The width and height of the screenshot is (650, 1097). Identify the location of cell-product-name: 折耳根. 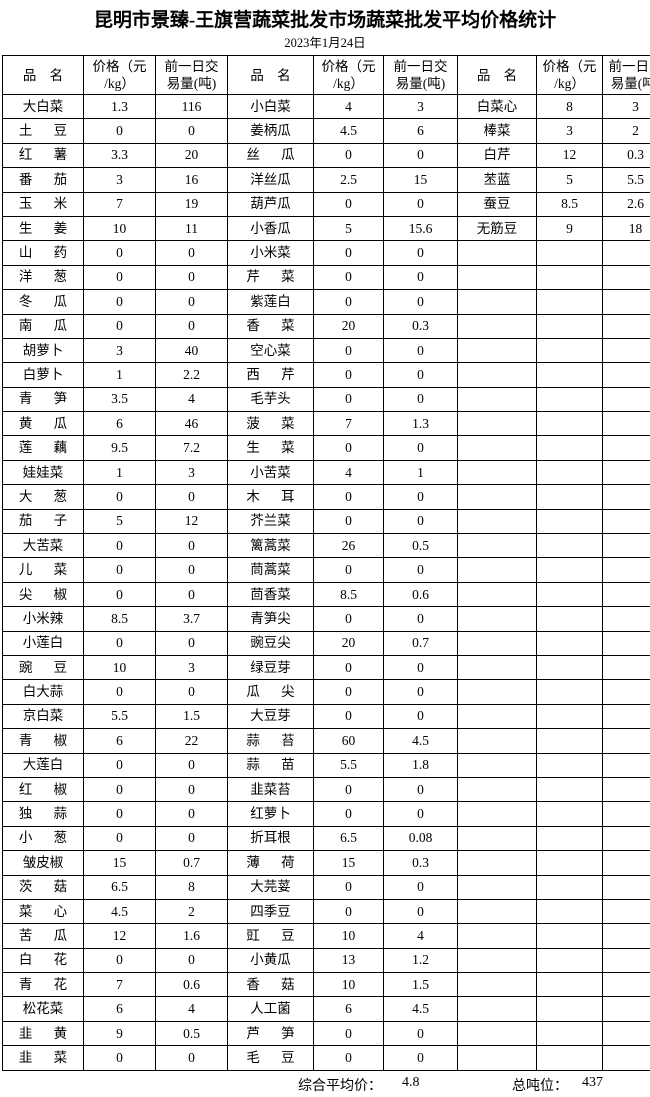
(271, 838).